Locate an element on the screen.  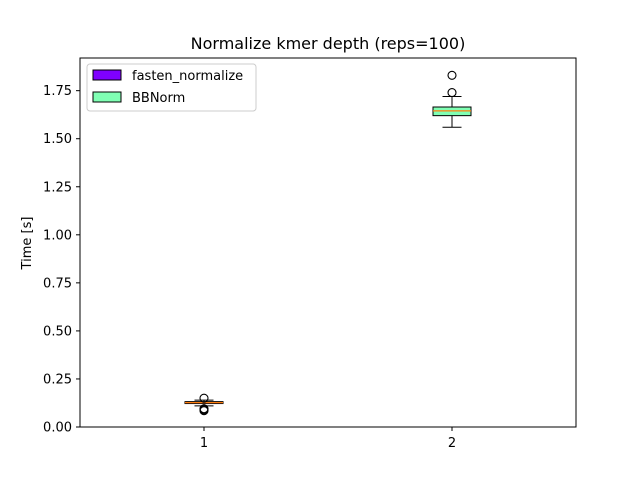
box-fasten_normalize is located at coordinates (204, 404).